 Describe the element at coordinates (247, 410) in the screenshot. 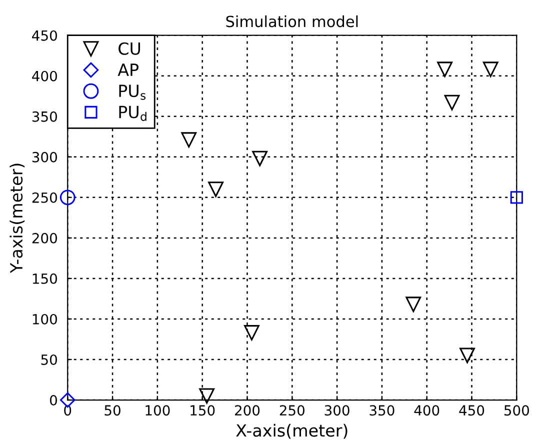

I see `x-tick-label: 200` at that location.